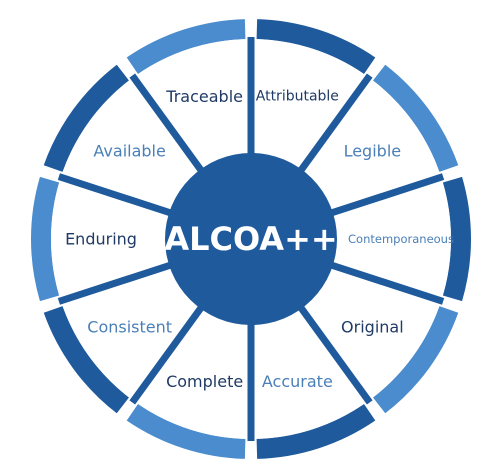 Image resolution: width=502 pixels, height=475 pixels. What do you see at coordinates (204, 381) in the screenshot?
I see `segment-label-complete: Complete` at bounding box center [204, 381].